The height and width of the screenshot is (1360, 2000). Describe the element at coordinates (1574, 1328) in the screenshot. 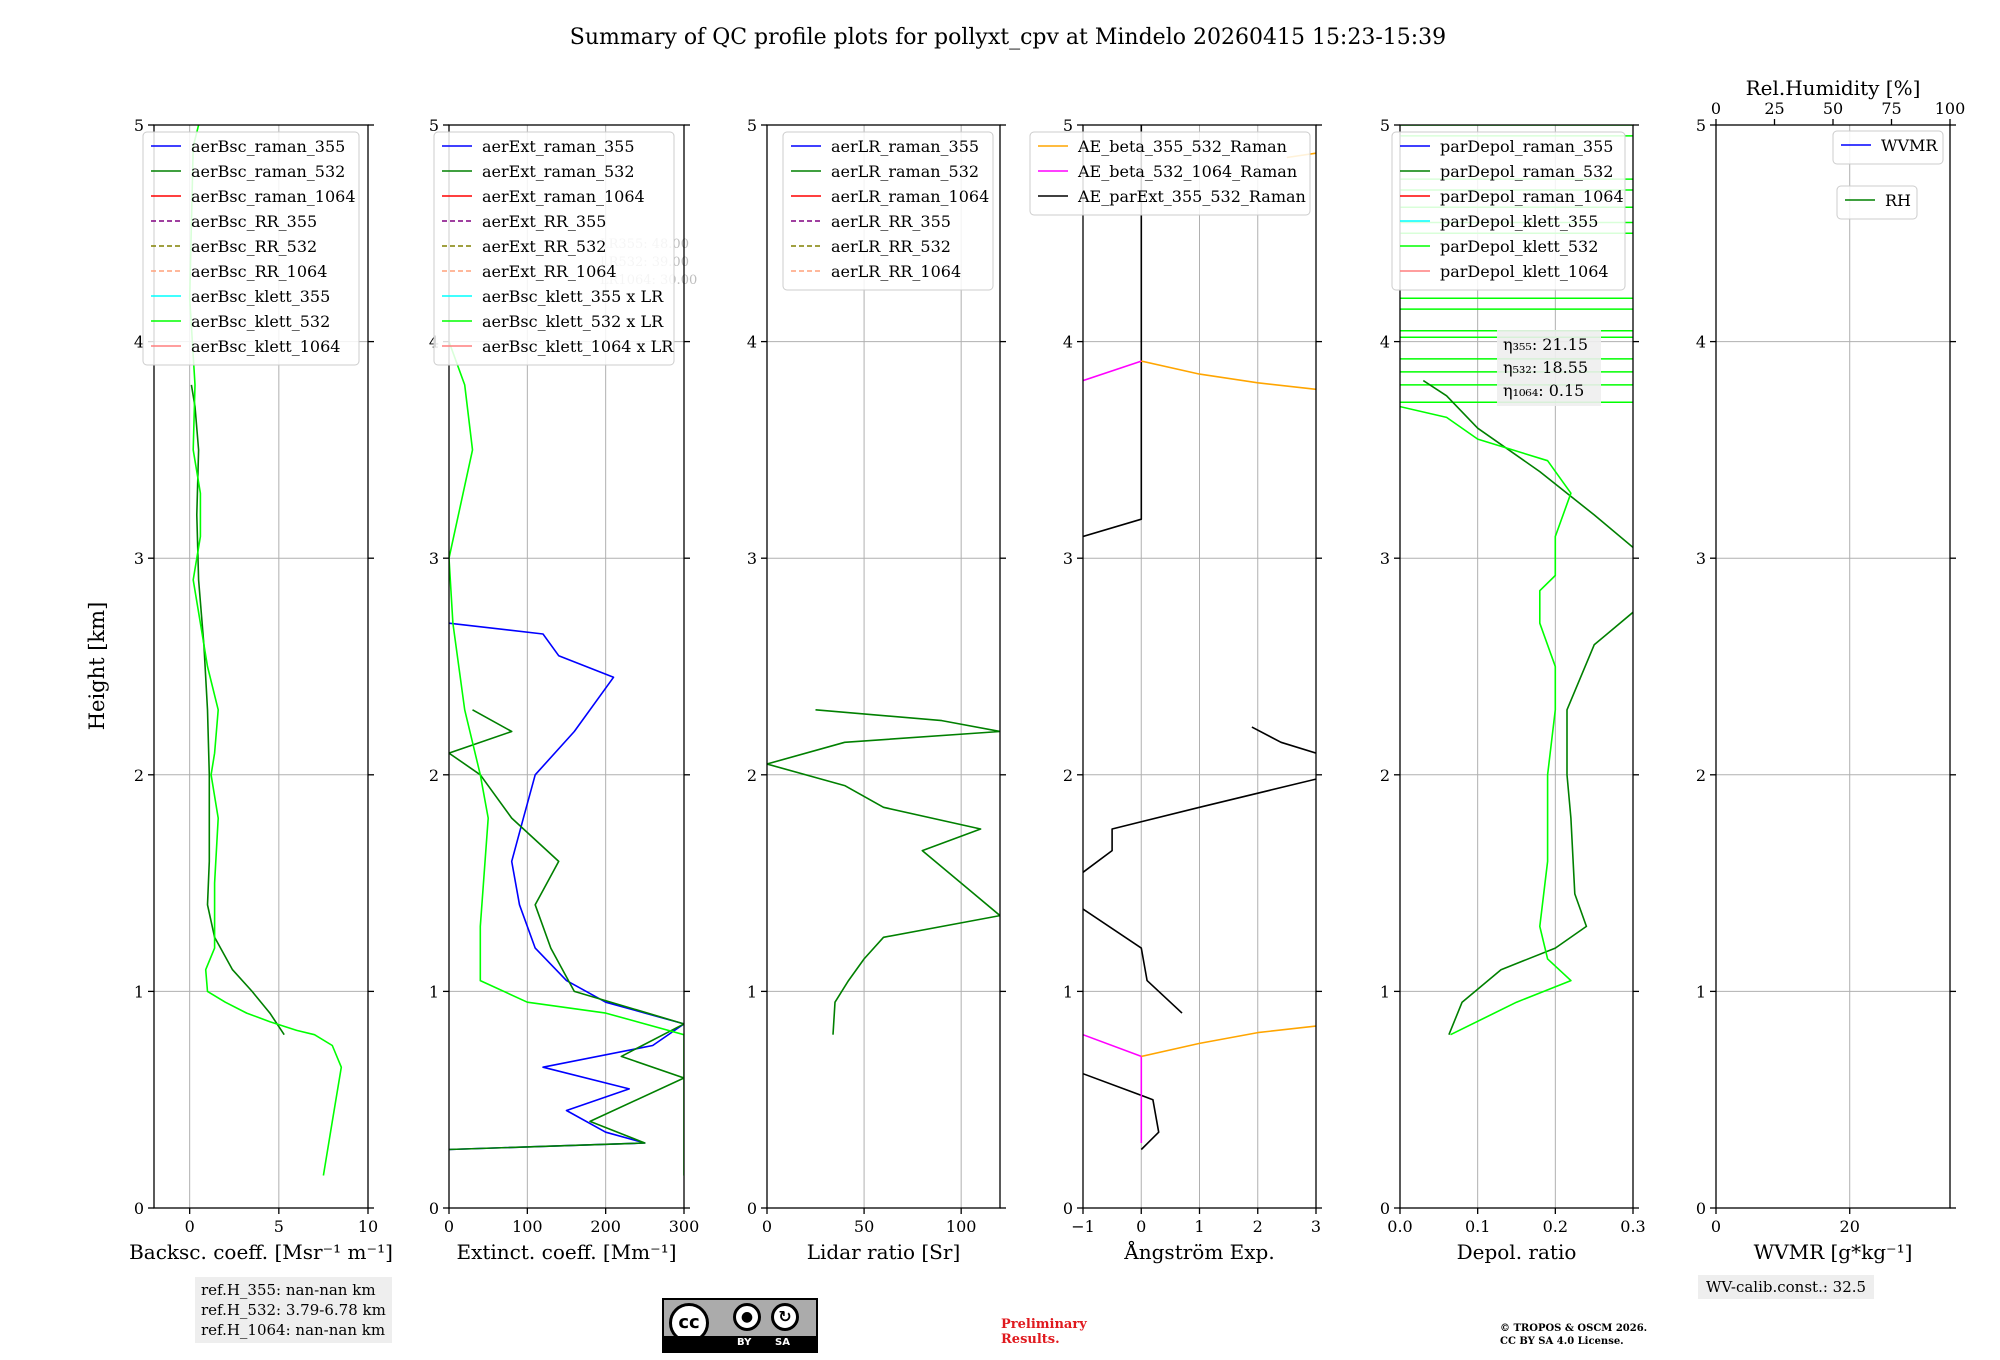

I see `copyright-line-1: © TROPOS & OSCM 2026.` at that location.